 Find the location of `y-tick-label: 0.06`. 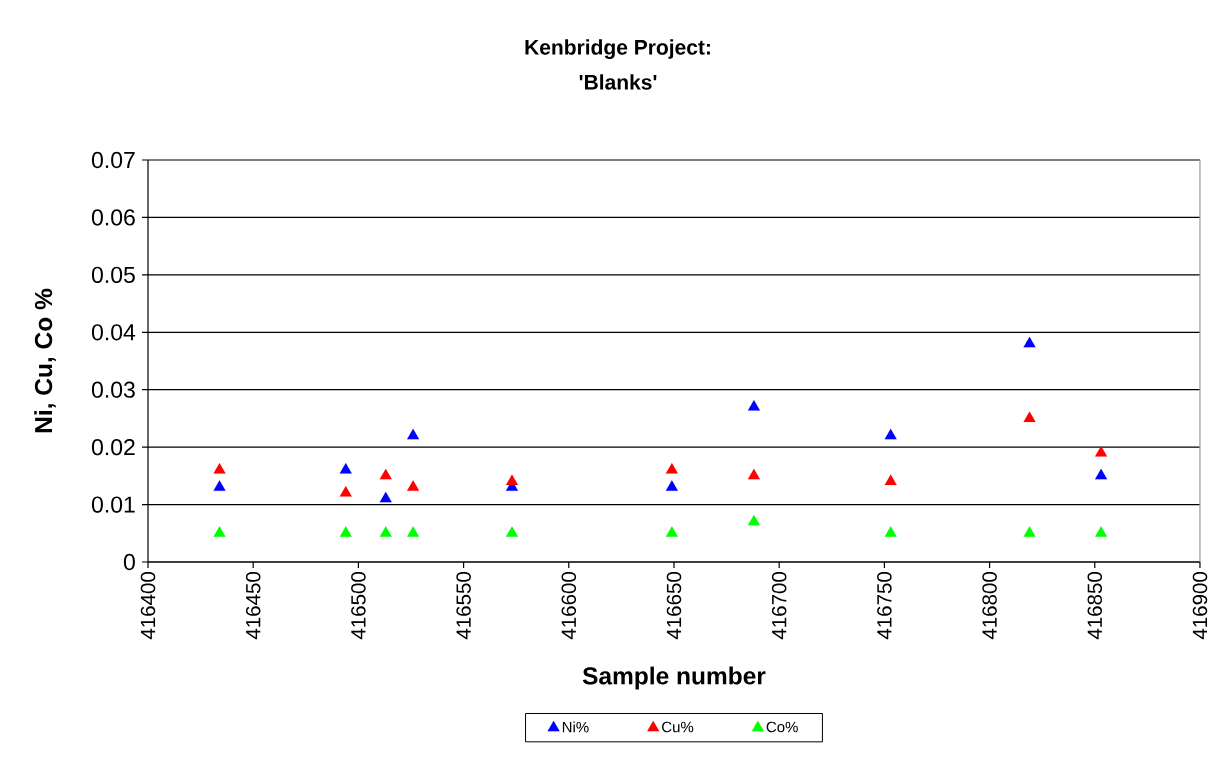

y-tick-label: 0.06 is located at coordinates (113, 217).